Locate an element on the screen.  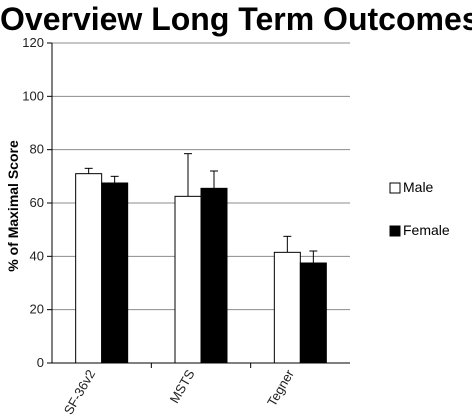
y-tick-label: 60 is located at coordinates (37, 202).